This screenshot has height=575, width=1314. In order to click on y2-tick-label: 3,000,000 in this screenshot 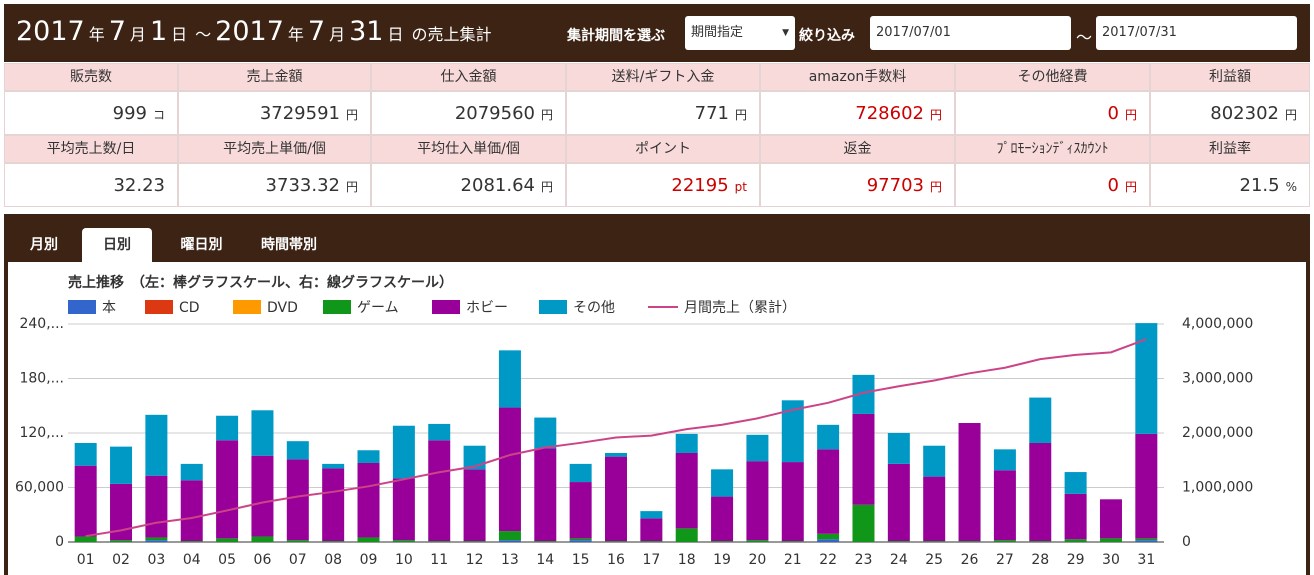, I will do `click(1217, 379)`.